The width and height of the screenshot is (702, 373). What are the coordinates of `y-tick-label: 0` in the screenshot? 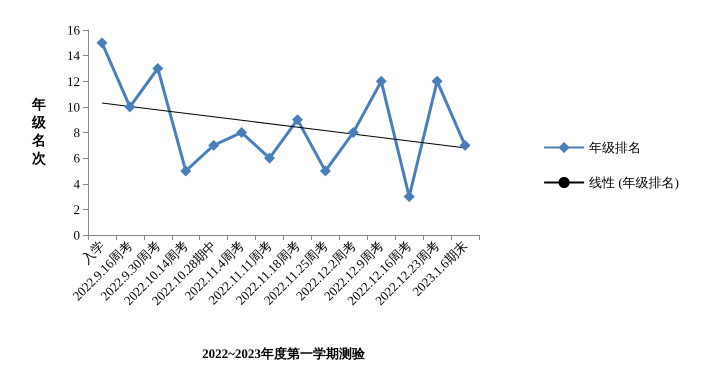 It's located at (77, 235).